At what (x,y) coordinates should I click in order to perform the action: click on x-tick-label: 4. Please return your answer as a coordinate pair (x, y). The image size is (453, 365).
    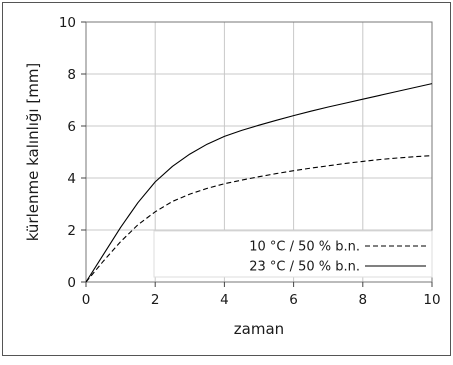
    Looking at the image, I should click on (224, 300).